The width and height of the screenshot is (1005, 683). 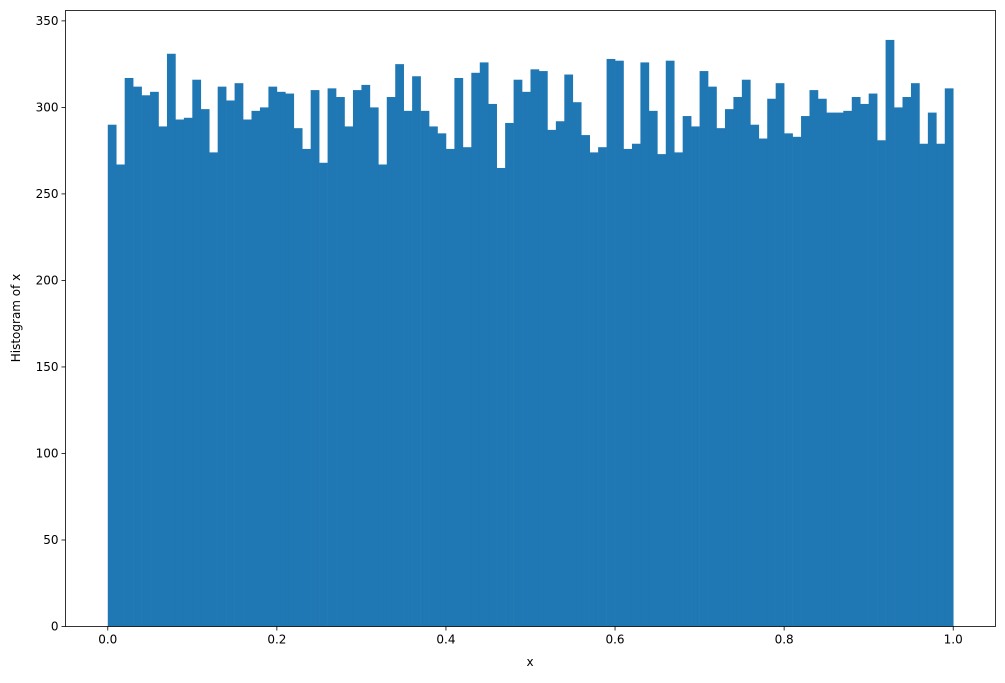 I want to click on x-axis-label: x, so click(x=529, y=662).